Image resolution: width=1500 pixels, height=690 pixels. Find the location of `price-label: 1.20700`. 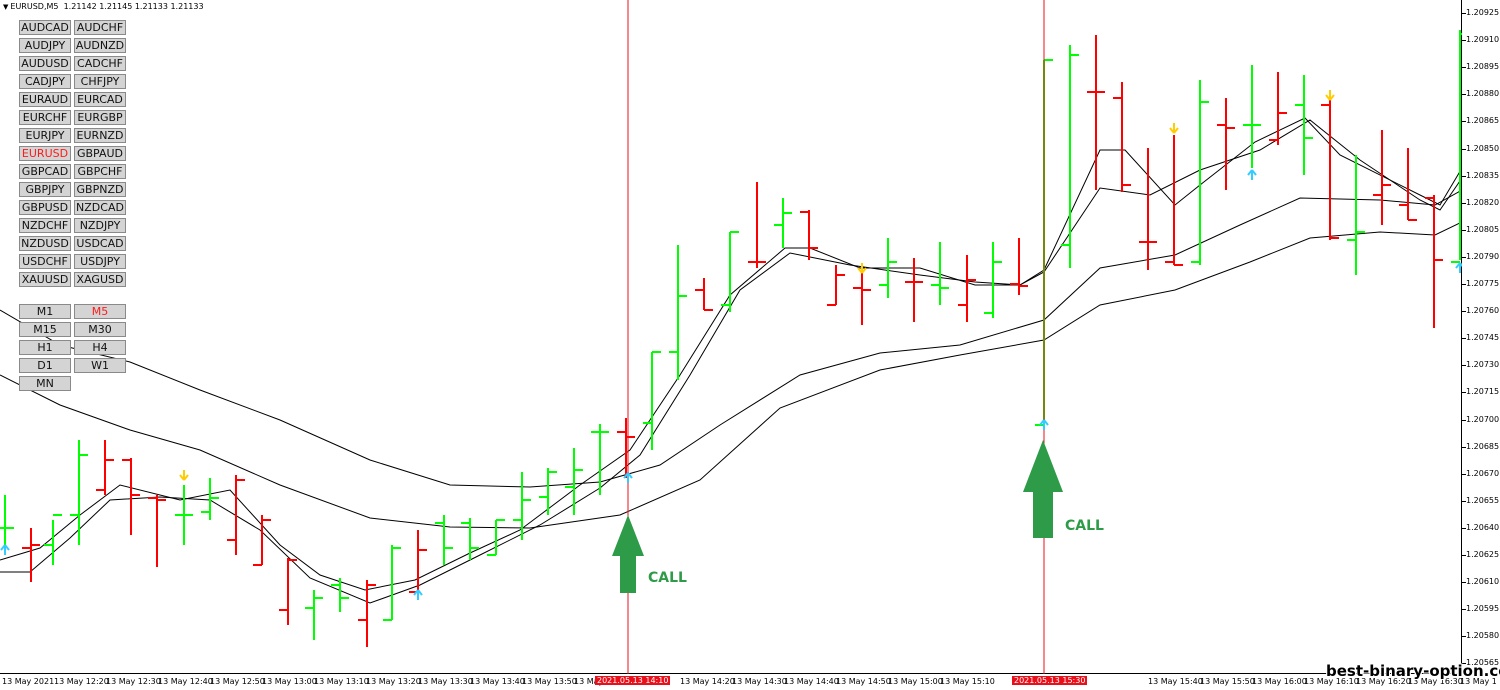

price-label: 1.20700 is located at coordinates (1483, 419).